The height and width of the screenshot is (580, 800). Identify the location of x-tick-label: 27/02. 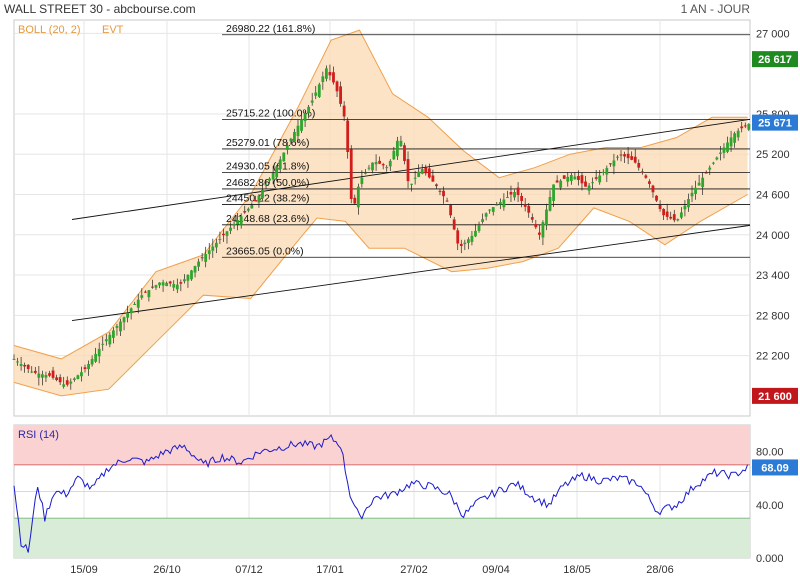
(414, 570).